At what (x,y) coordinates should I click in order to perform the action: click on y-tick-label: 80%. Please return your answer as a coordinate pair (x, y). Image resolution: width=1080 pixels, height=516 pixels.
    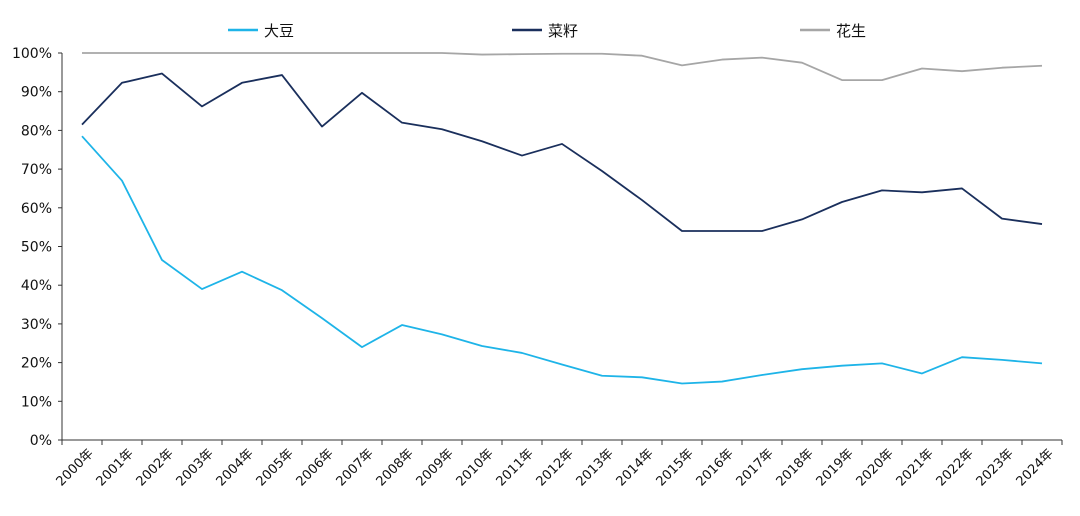
    Looking at the image, I should click on (36, 131).